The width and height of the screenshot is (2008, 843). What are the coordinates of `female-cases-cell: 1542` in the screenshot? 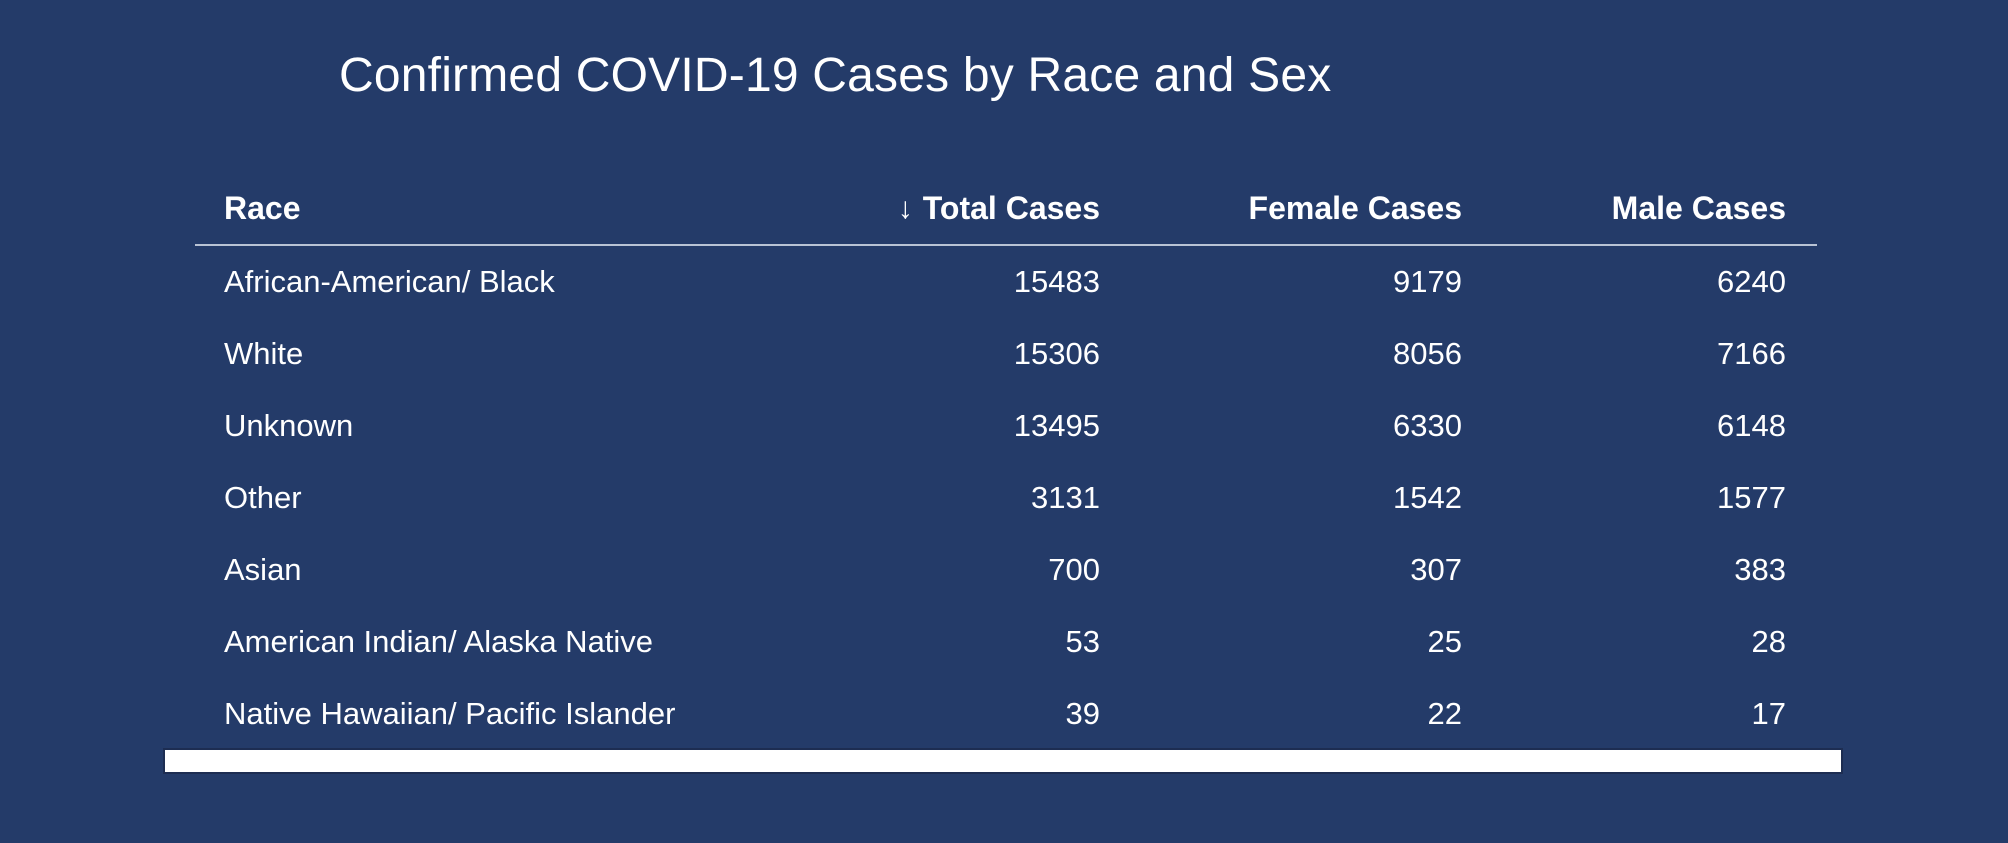 It's located at (1427, 497).